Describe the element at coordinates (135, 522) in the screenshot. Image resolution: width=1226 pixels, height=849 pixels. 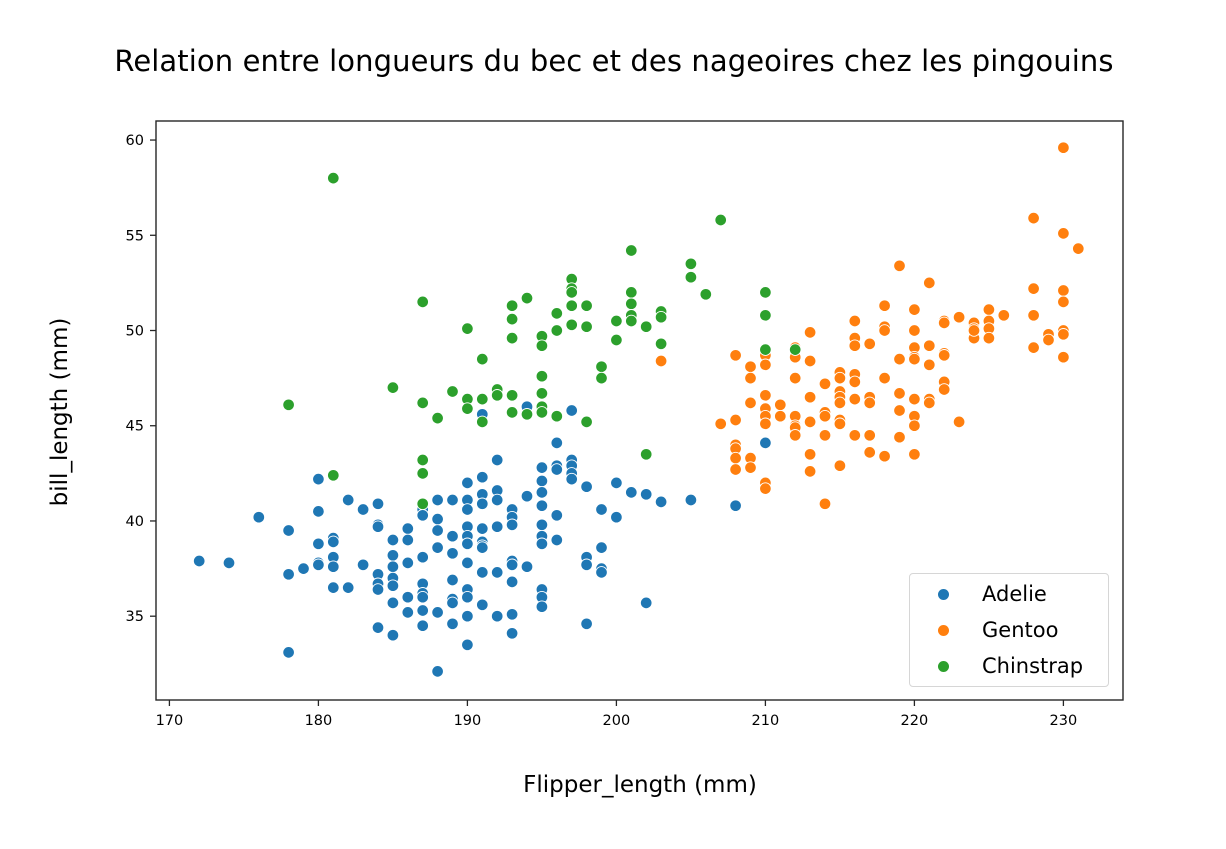
I see `y-tick-label: 40` at that location.